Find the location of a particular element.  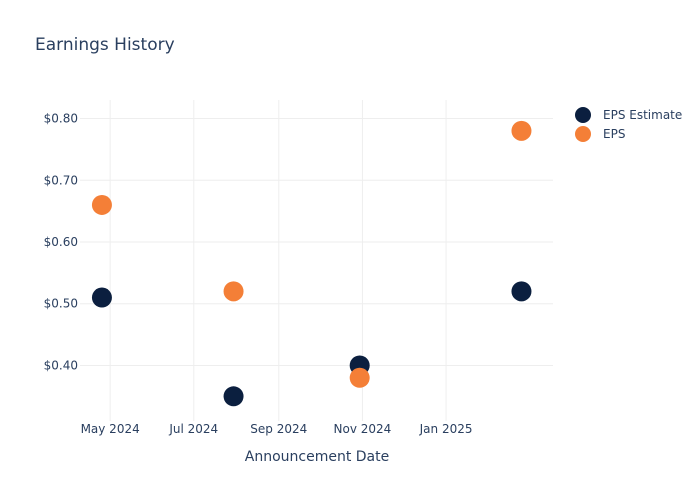

y-axis-ticks: $0.80 $0.70 $0.60 $0.50 $0.40 is located at coordinates (61, 242).